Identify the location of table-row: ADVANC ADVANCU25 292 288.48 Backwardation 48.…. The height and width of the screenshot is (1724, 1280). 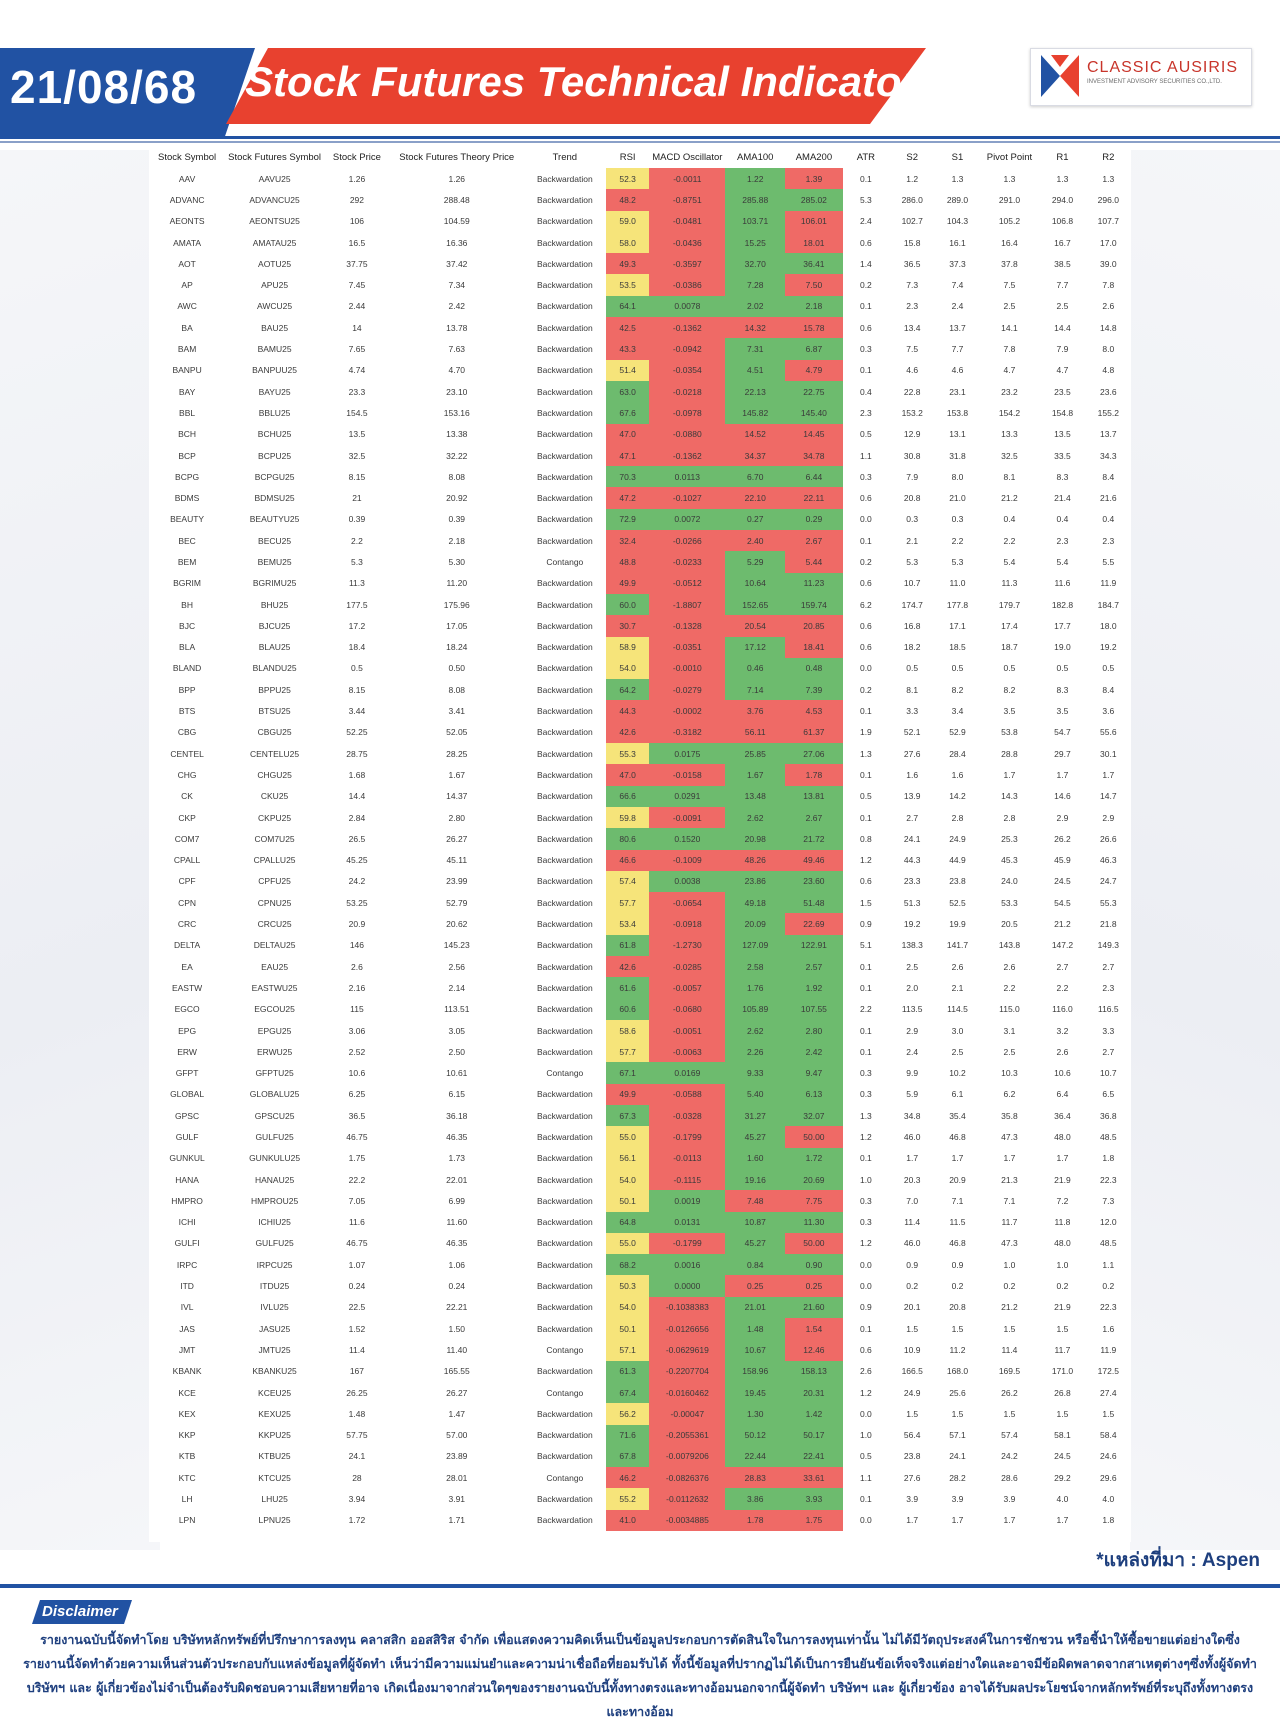
(640, 200).